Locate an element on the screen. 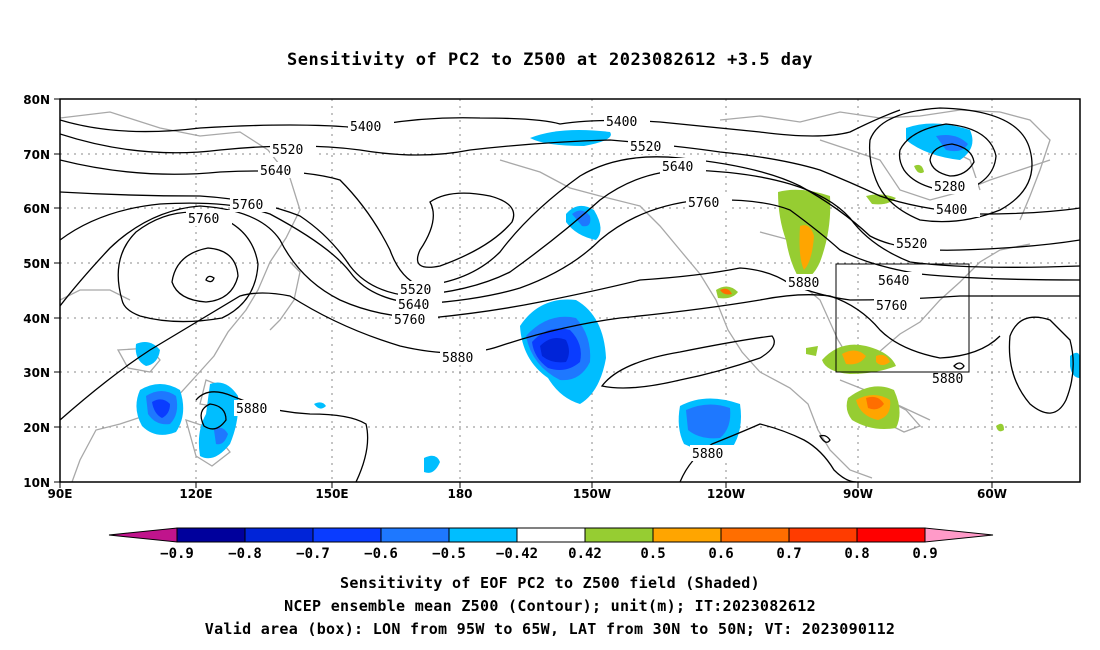 The height and width of the screenshot is (650, 1100). colorbar-label: −0.8 is located at coordinates (245, 554).